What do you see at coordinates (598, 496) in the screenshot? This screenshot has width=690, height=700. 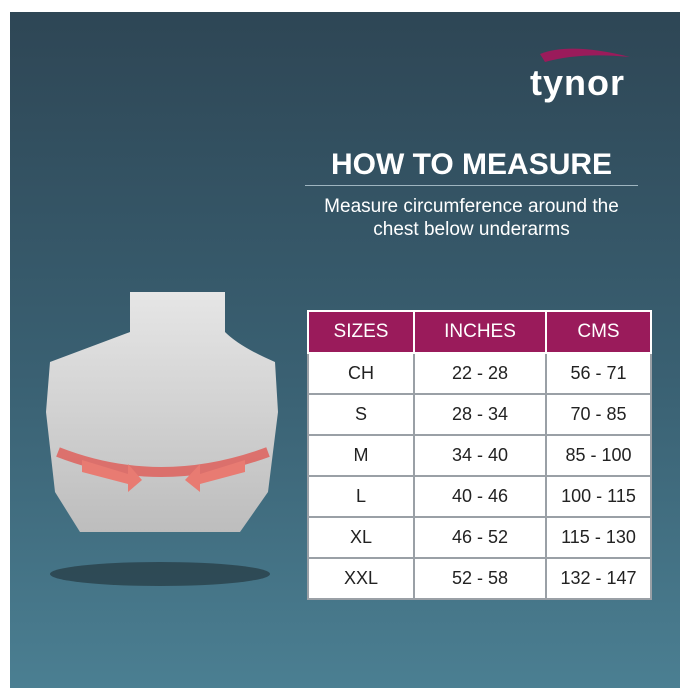 I see `table-cell: 100 - 115` at bounding box center [598, 496].